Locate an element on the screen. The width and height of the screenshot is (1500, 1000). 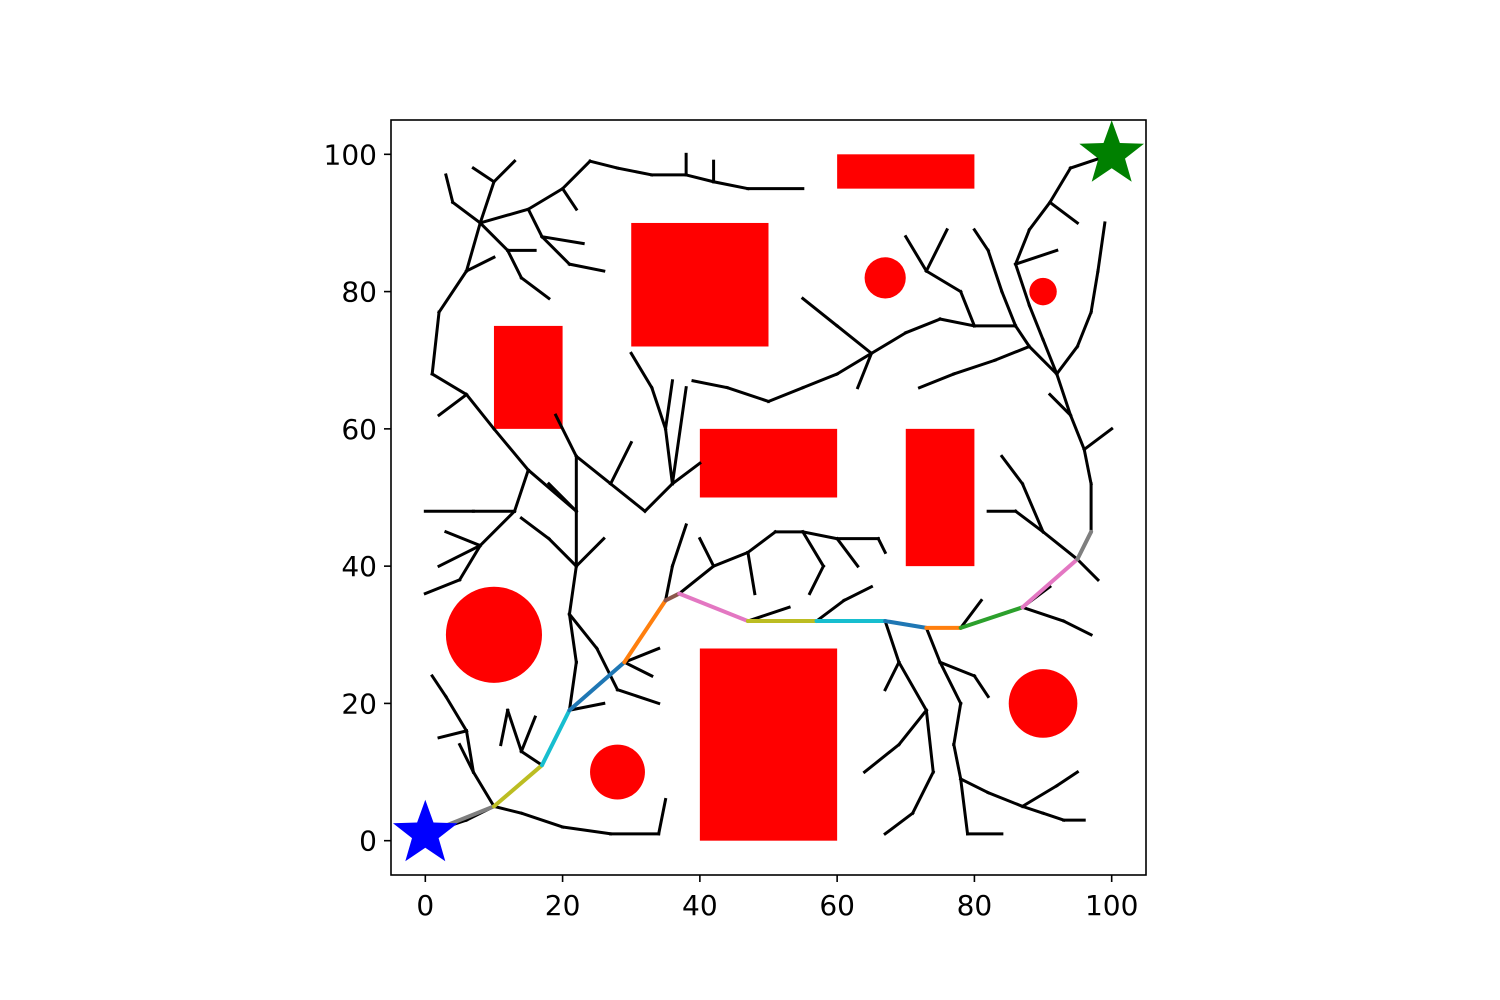
y-tick-label: 100 is located at coordinates (350, 154).